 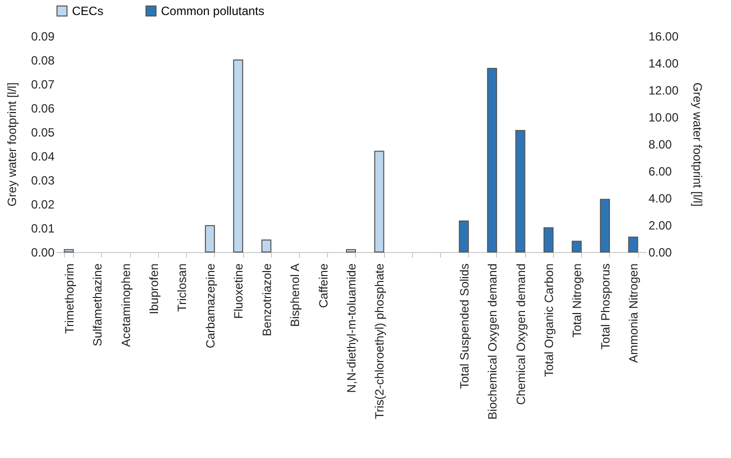 What do you see at coordinates (351, 328) in the screenshot?
I see `x-tick-label: N,N-diethyl-m-toluamide` at bounding box center [351, 328].